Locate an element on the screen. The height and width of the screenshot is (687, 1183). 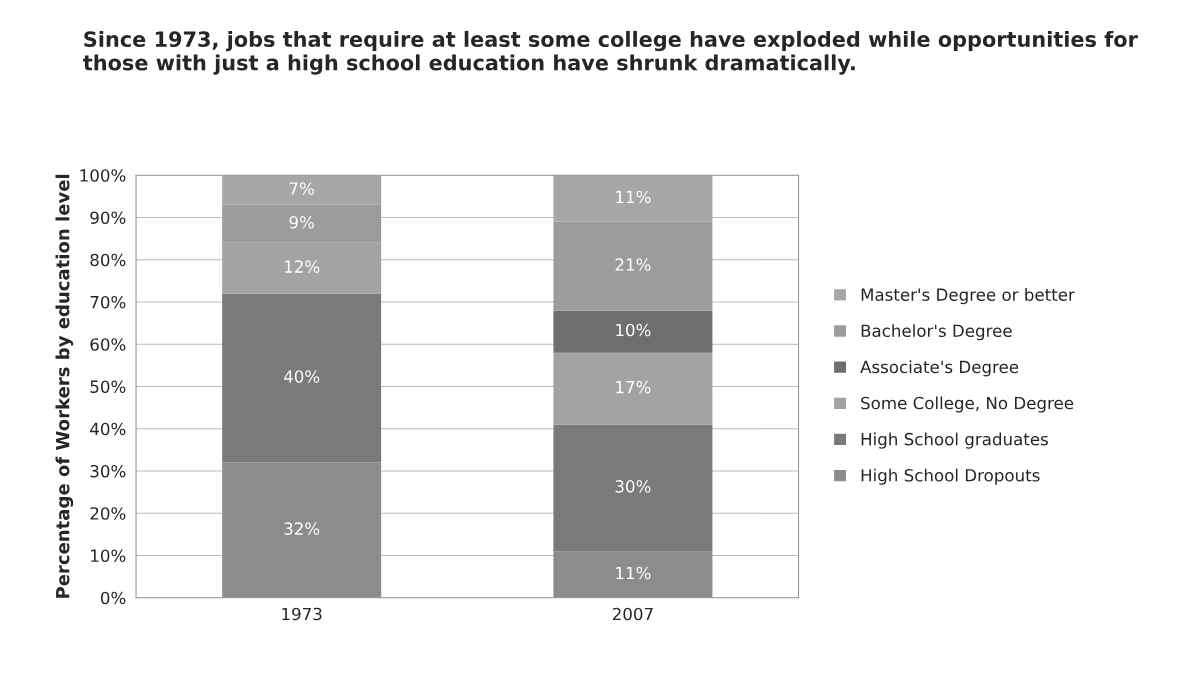
data-label: 17% is located at coordinates (633, 387).